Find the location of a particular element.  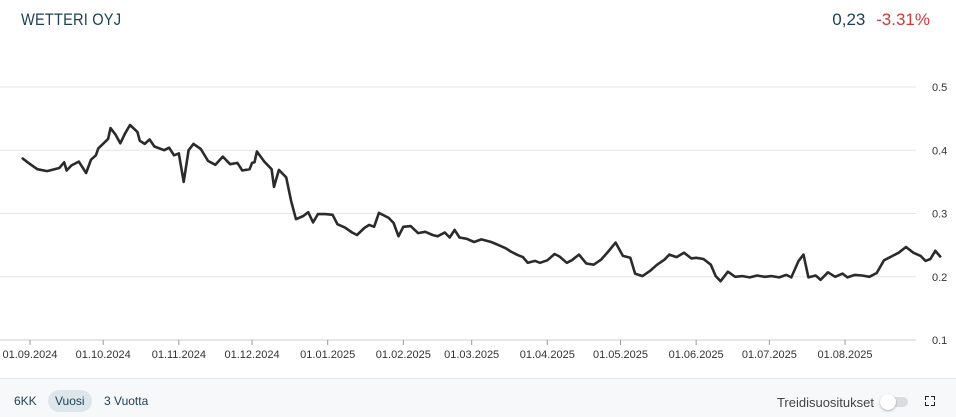

y-tick-label: 0.4 is located at coordinates (939, 151).